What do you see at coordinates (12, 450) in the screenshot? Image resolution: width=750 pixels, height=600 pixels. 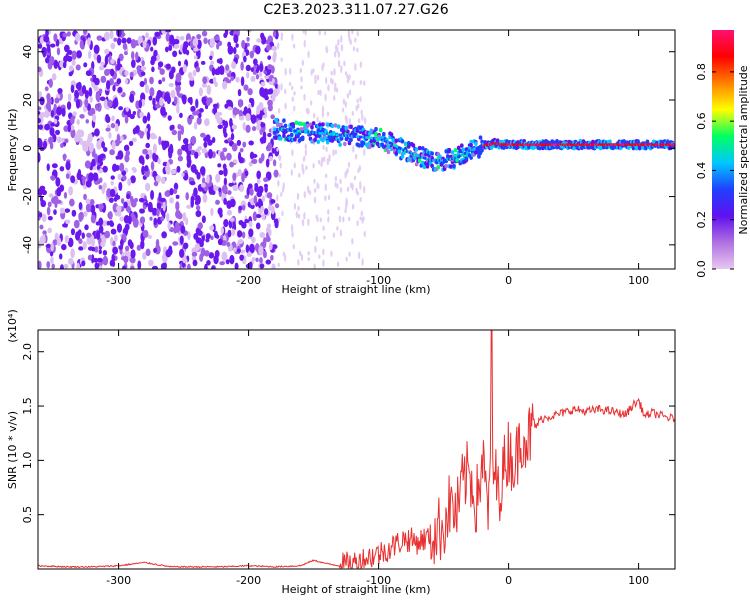 I see `snr-y-label: SNR (10 * v/v)` at bounding box center [12, 450].